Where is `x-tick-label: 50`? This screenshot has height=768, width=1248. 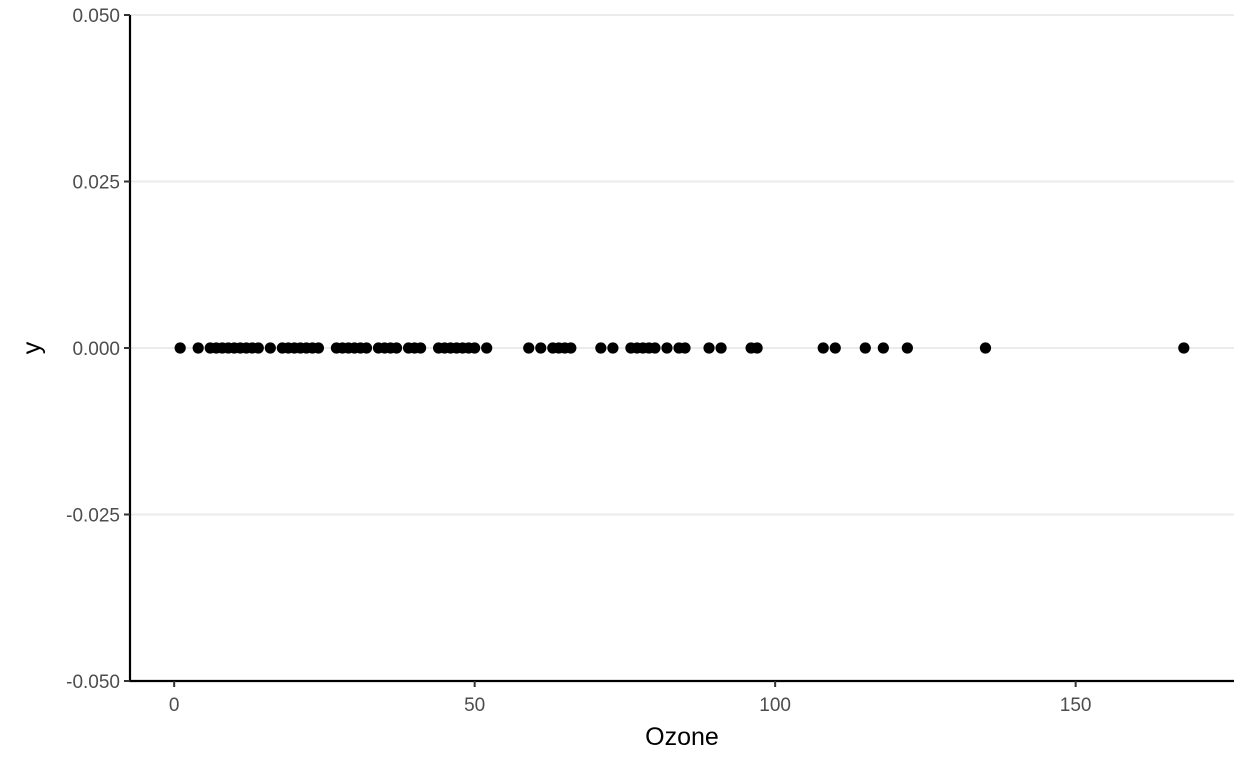 x-tick-label: 50 is located at coordinates (474, 705).